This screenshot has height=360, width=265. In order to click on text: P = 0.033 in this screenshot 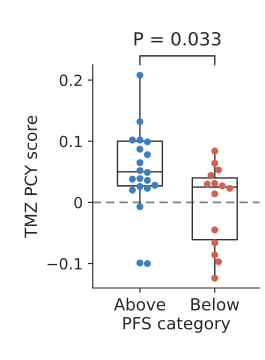, I will do `click(177, 39)`.